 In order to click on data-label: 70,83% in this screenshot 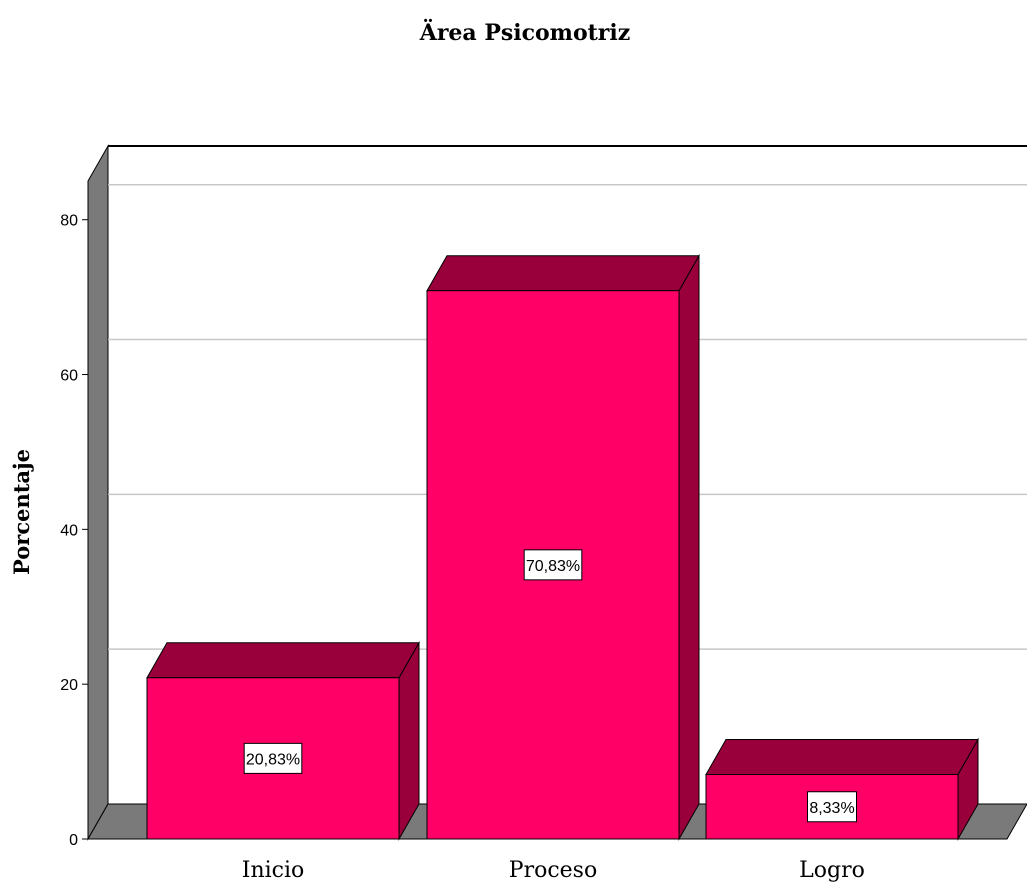, I will do `click(553, 566)`.